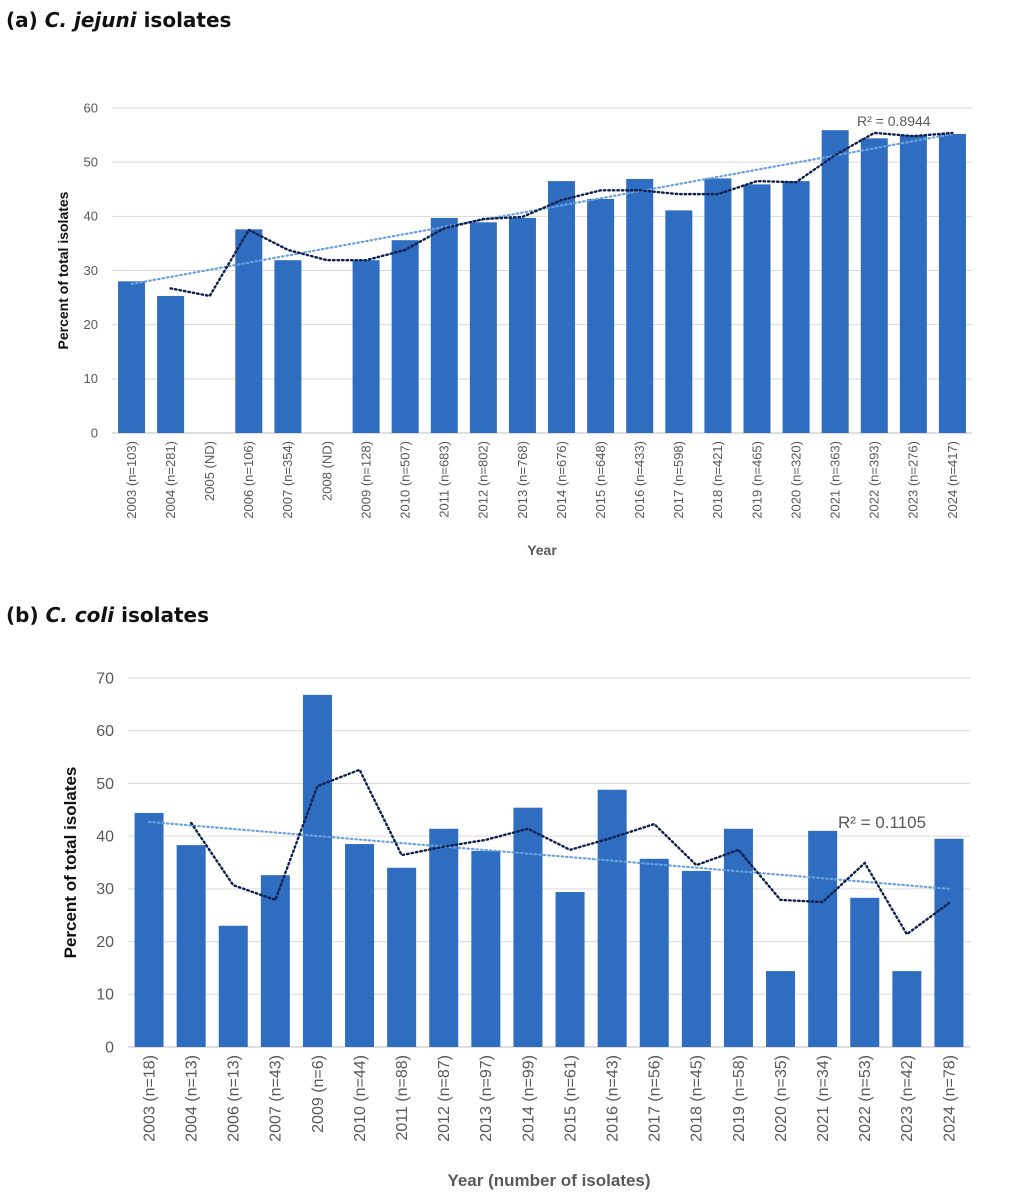  What do you see at coordinates (191, 1098) in the screenshot?
I see `x-tick-label: 2004 (n=13)` at bounding box center [191, 1098].